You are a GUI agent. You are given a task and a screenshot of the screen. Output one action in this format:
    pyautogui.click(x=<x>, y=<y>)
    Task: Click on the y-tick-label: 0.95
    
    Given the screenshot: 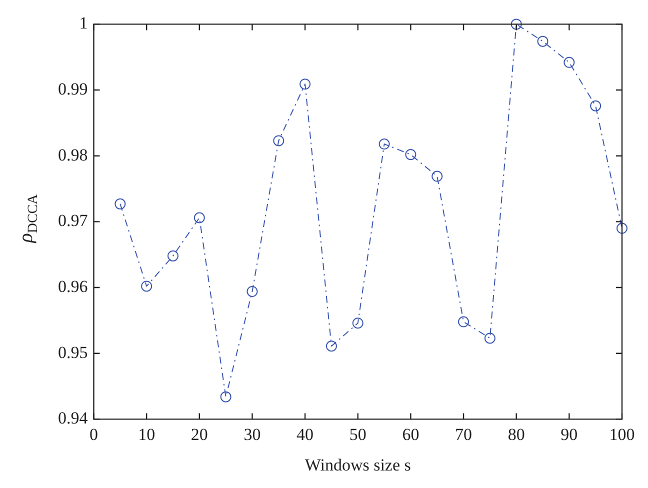 What is the action you would take?
    pyautogui.click(x=73, y=352)
    